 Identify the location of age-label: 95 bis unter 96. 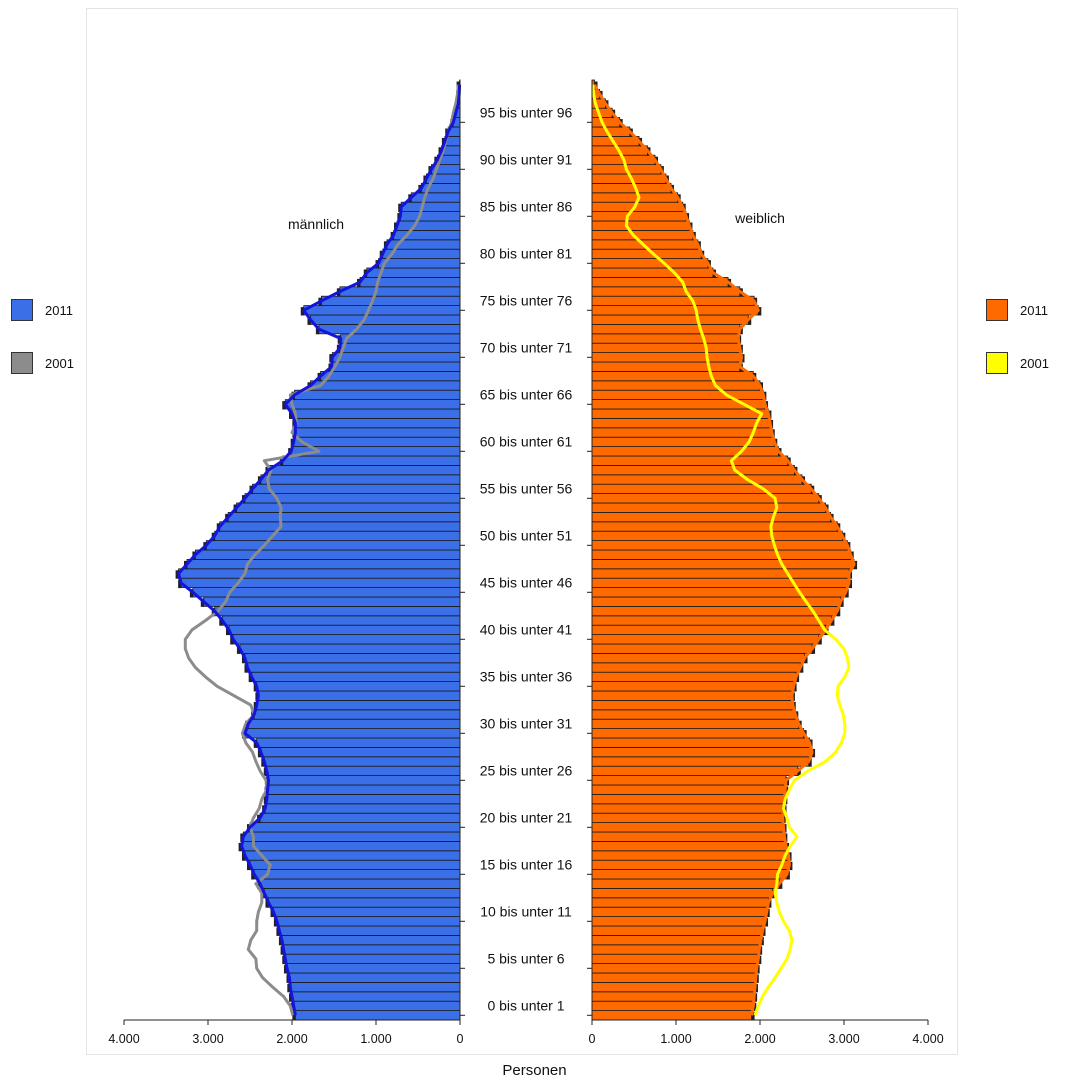
(526, 112).